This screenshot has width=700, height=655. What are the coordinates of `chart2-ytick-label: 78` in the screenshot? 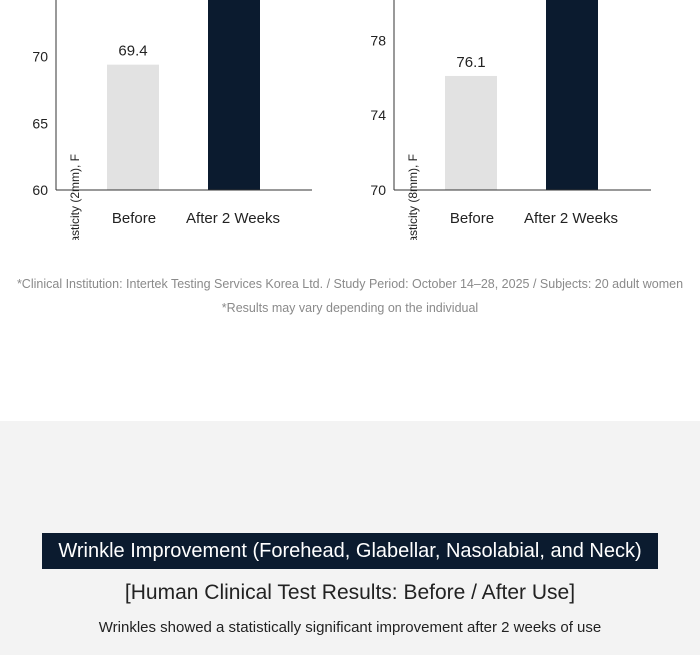 It's located at (378, 40).